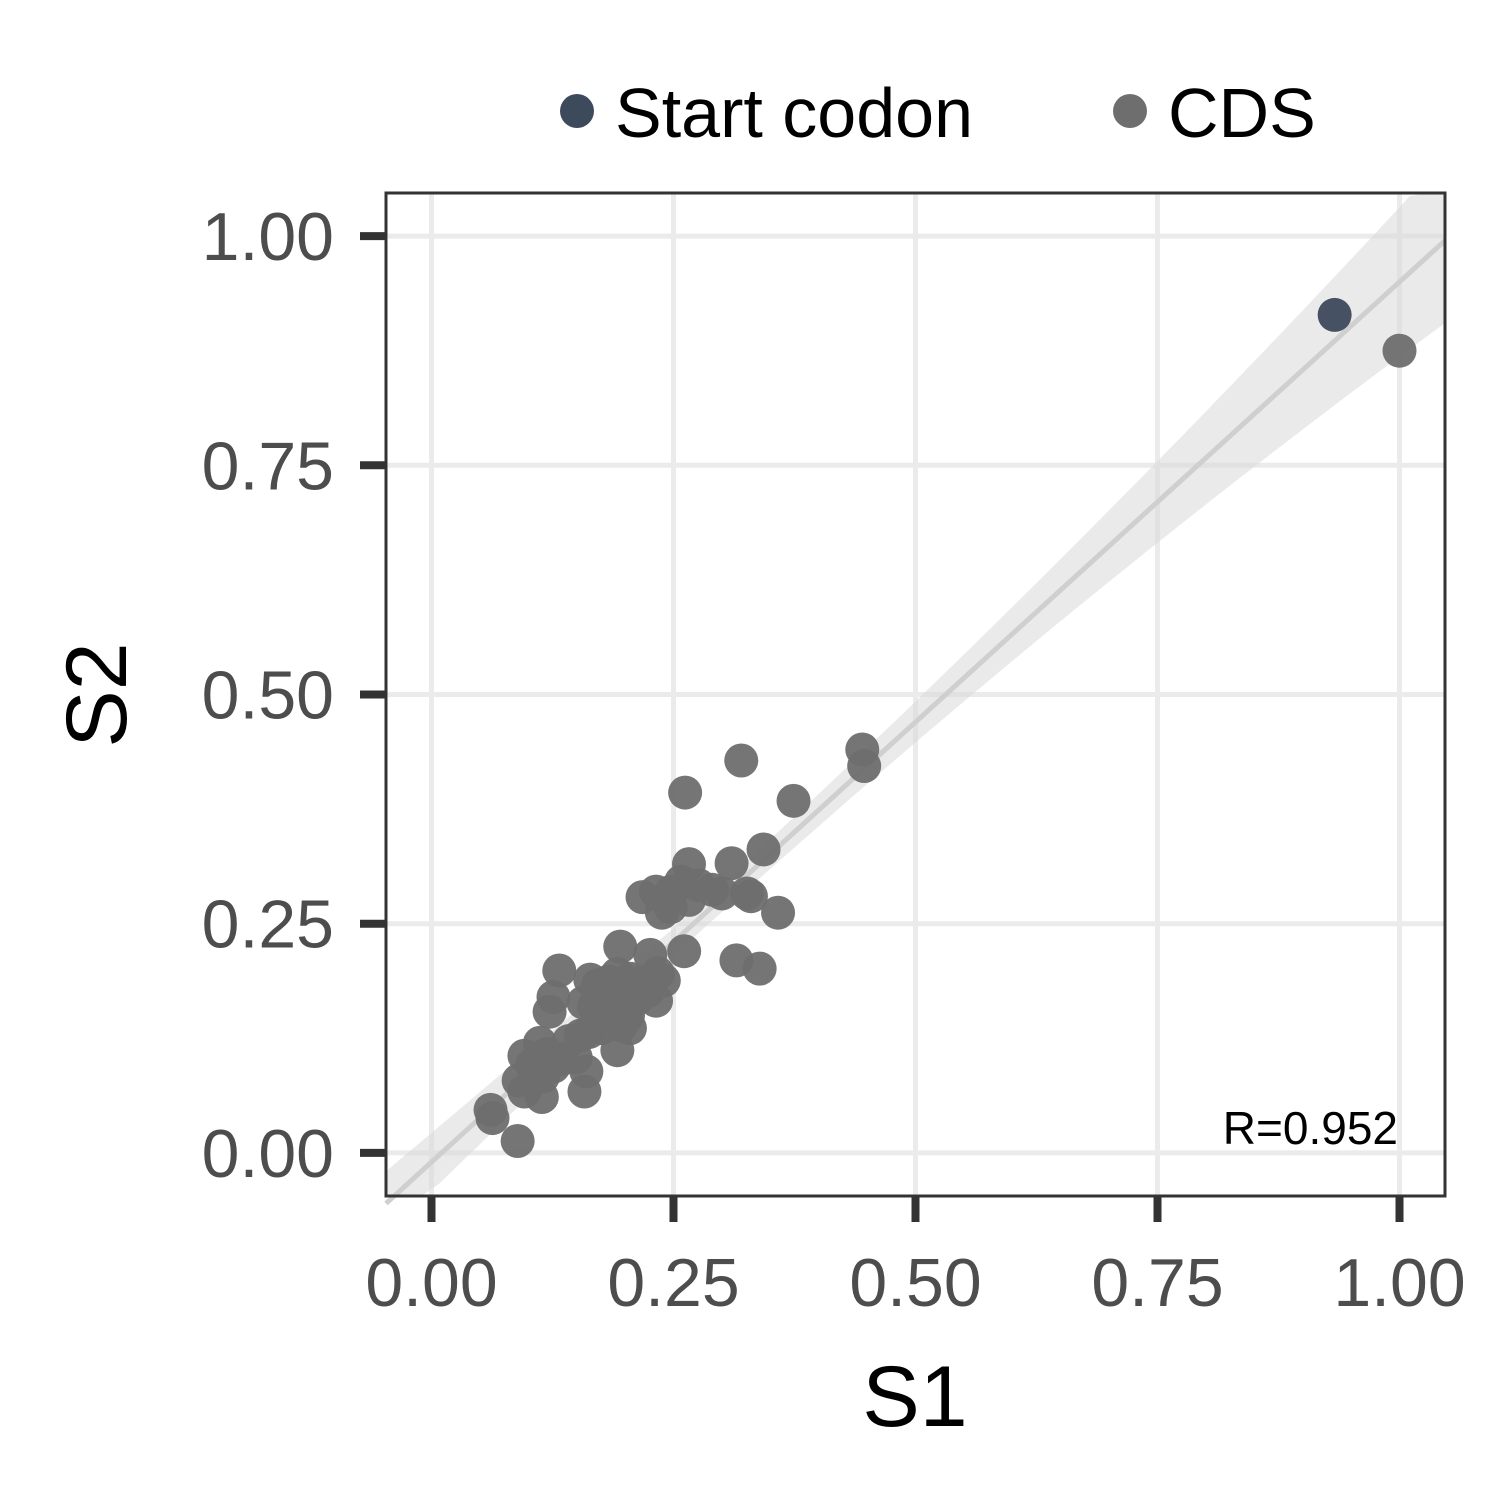  What do you see at coordinates (268, 925) in the screenshot?
I see `y-tick-label: 0.25` at bounding box center [268, 925].